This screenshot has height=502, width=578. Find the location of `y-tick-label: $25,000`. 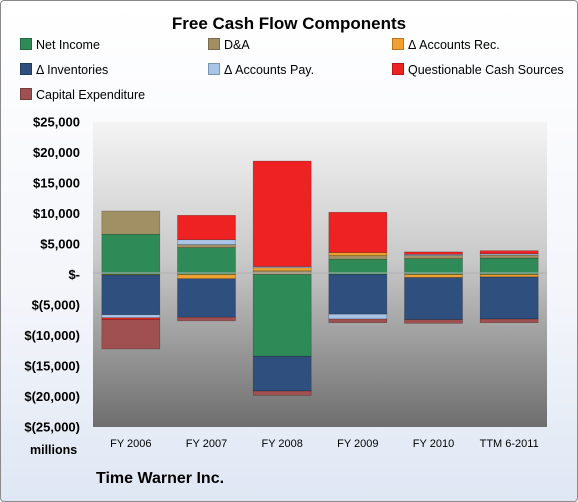

y-tick-label: $25,000 is located at coordinates (56, 122).